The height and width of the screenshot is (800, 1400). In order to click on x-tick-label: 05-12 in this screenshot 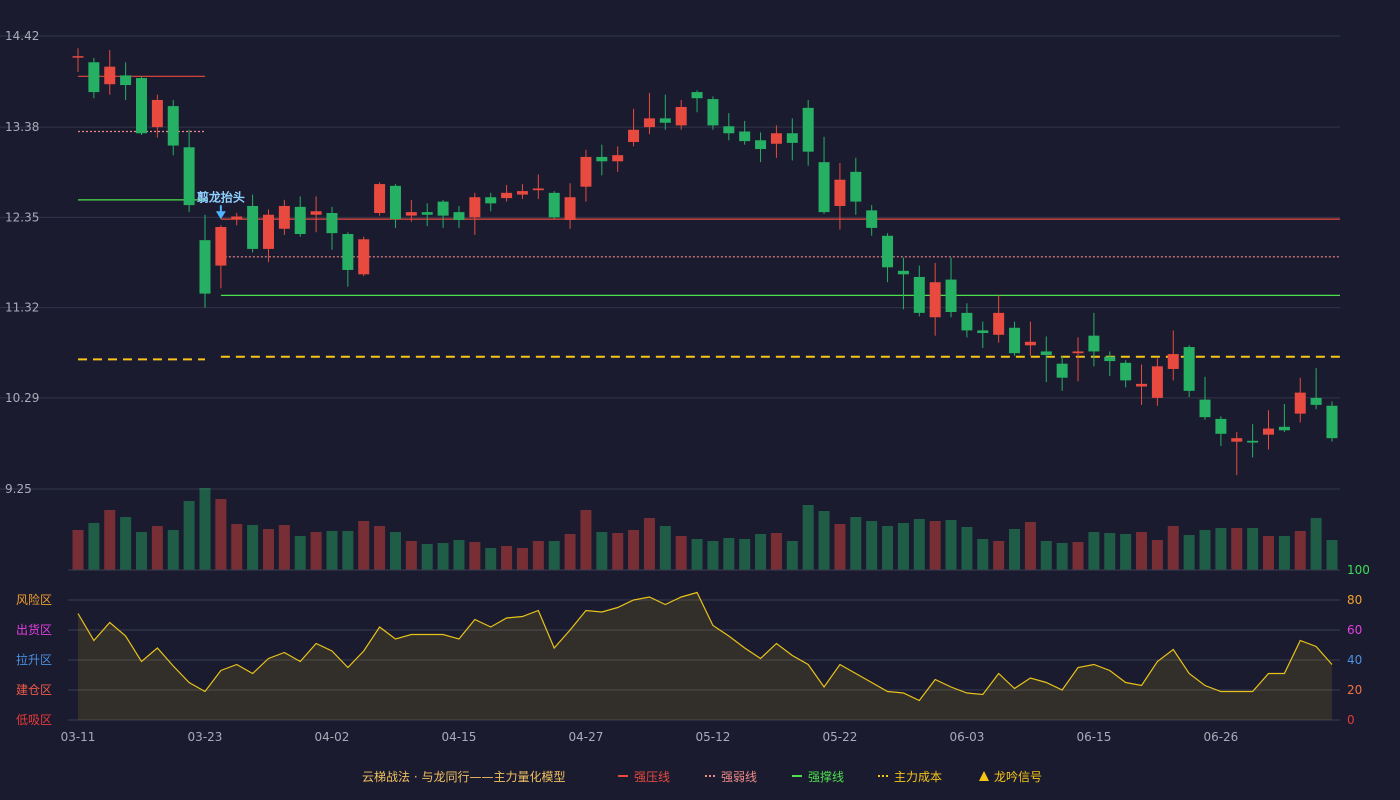, I will do `click(712, 737)`.